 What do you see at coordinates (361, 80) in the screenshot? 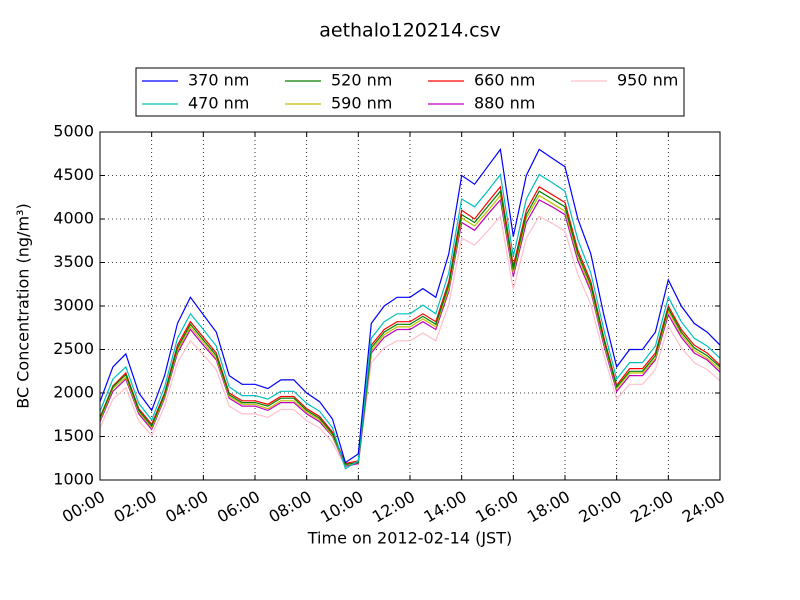
I see `legend-label: 520 nm` at bounding box center [361, 80].